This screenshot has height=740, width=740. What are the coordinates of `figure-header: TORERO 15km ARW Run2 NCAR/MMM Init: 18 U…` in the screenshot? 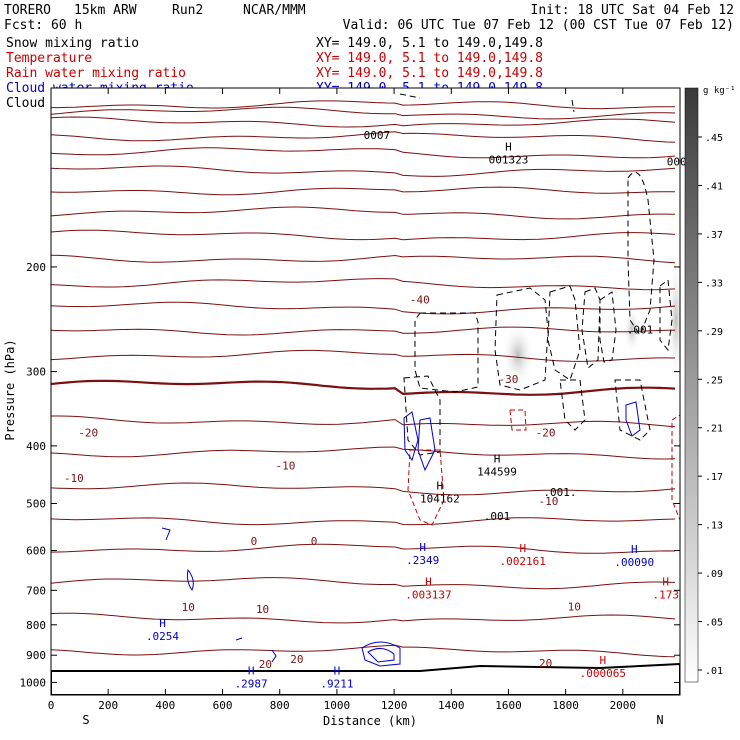 It's located at (369, 18).